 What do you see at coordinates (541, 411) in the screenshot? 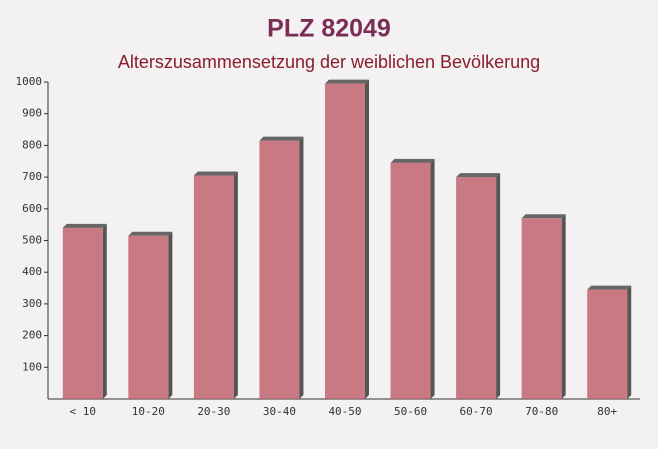
I see `x-tick-label: 70-80` at bounding box center [541, 411].